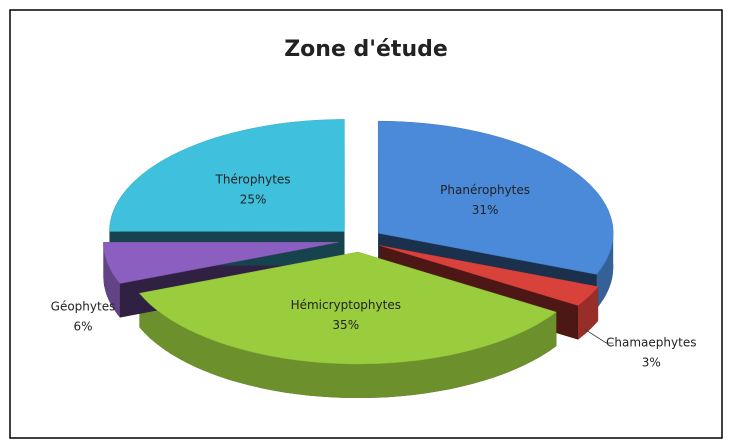 This screenshot has height=448, width=735. What do you see at coordinates (345, 325) in the screenshot?
I see `value-label: 35%` at bounding box center [345, 325].